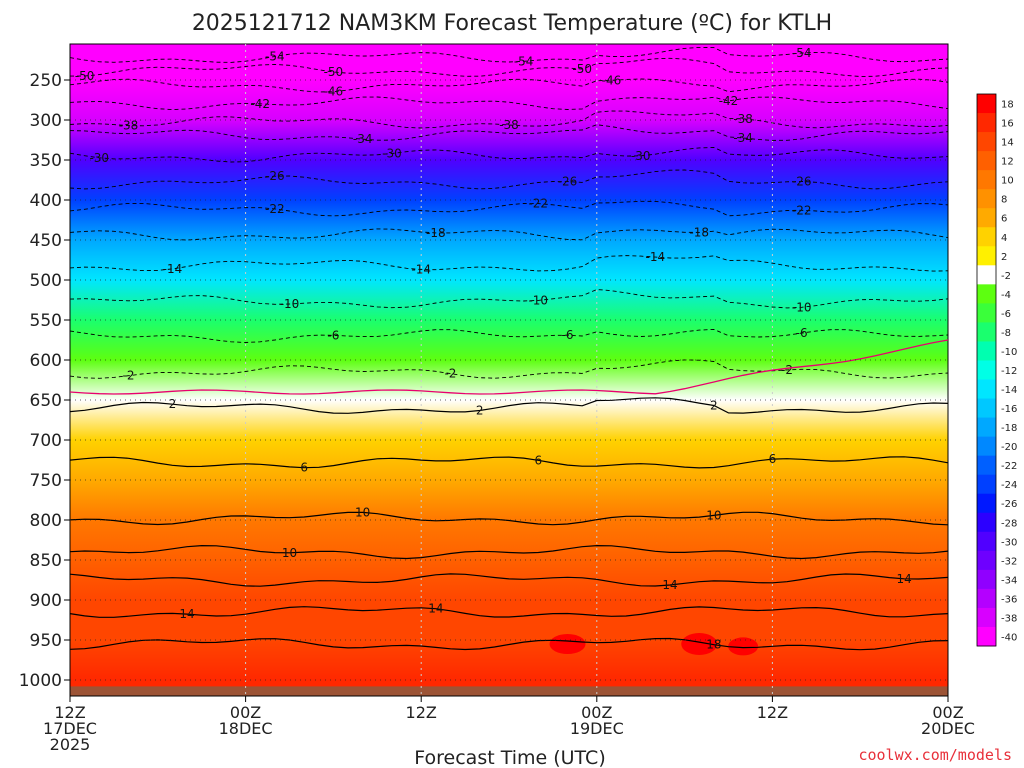  What do you see at coordinates (1006, 295) in the screenshot?
I see `colorbar-label: -4` at bounding box center [1006, 295].